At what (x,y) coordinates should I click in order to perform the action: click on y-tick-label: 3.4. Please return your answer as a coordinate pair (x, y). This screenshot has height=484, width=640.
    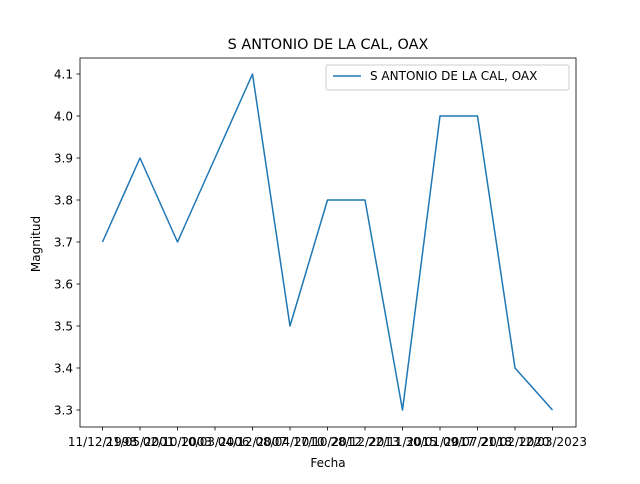
    Looking at the image, I should click on (63, 369).